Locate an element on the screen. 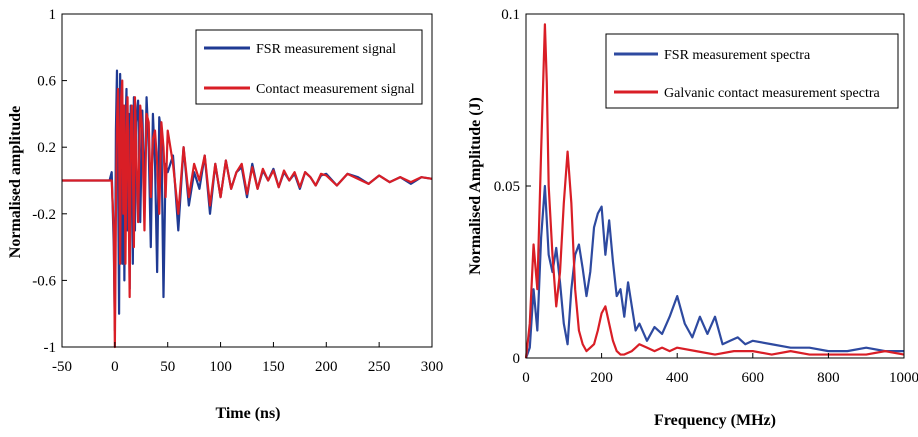 This screenshot has width=918, height=437. left-y-tick-label: 0.2 is located at coordinates (46, 148).